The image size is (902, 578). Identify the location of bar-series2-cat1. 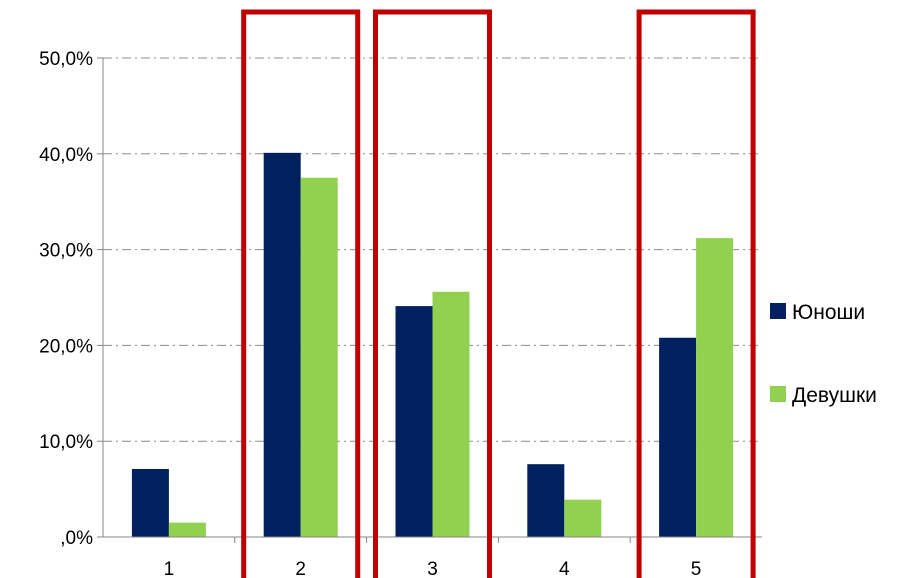
(187, 529).